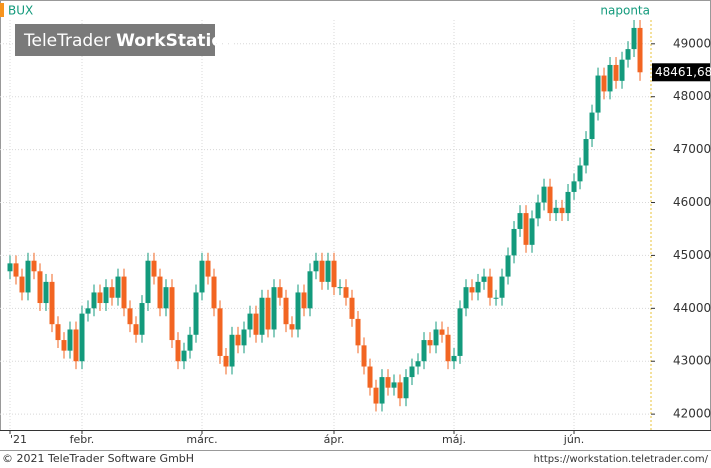  I want to click on watermark-light: TeleTrader, so click(67, 41).